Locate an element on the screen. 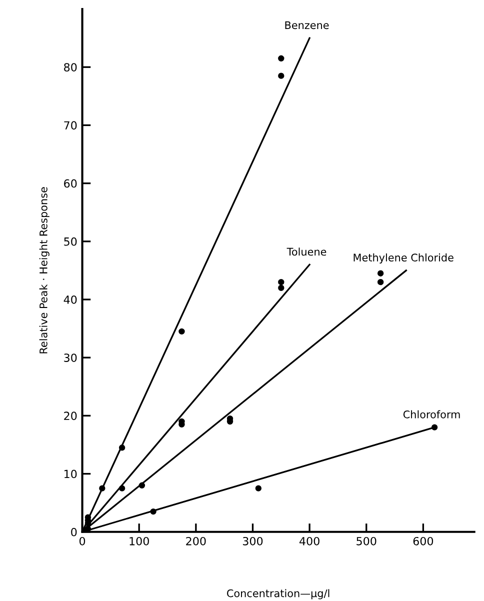  y-tick-label: 0 is located at coordinates (74, 532).